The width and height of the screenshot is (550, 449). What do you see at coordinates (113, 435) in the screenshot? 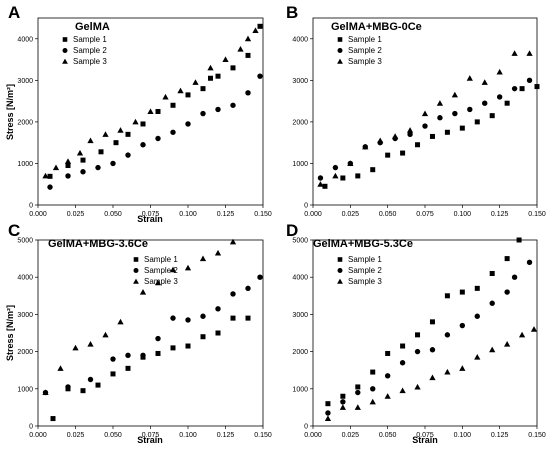
I see `x-tick-label: 0.050` at bounding box center [113, 435].